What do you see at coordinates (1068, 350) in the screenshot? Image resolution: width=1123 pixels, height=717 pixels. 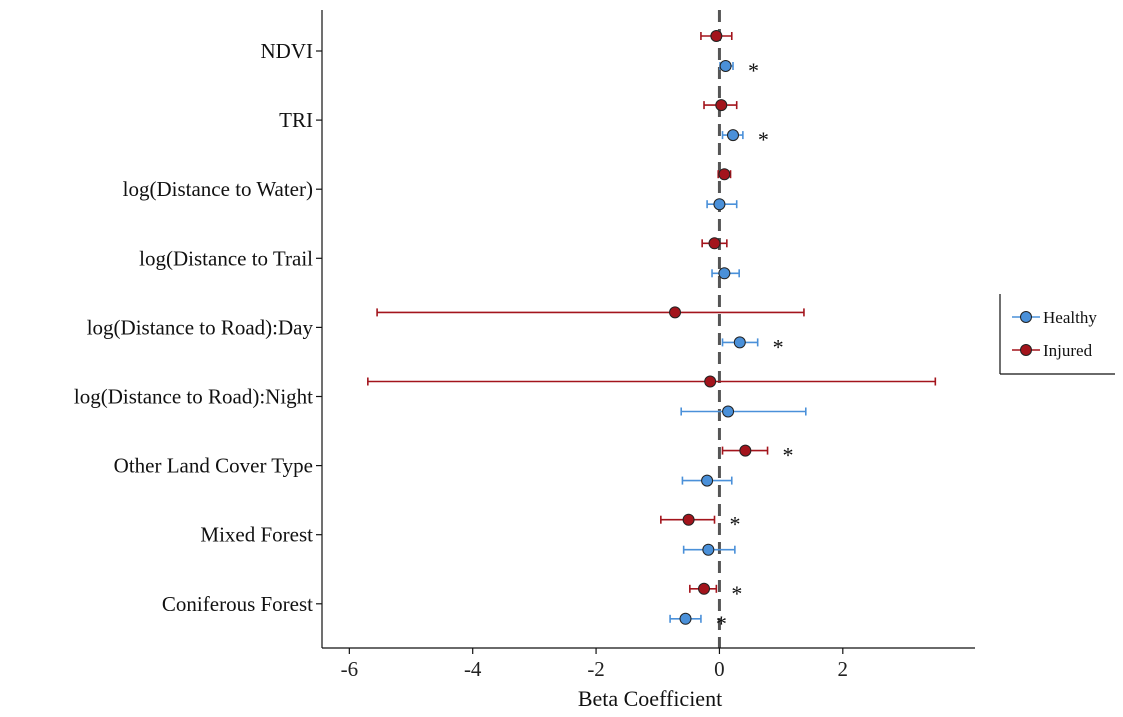 I see `legend-label-injured: Injured` at bounding box center [1068, 350].